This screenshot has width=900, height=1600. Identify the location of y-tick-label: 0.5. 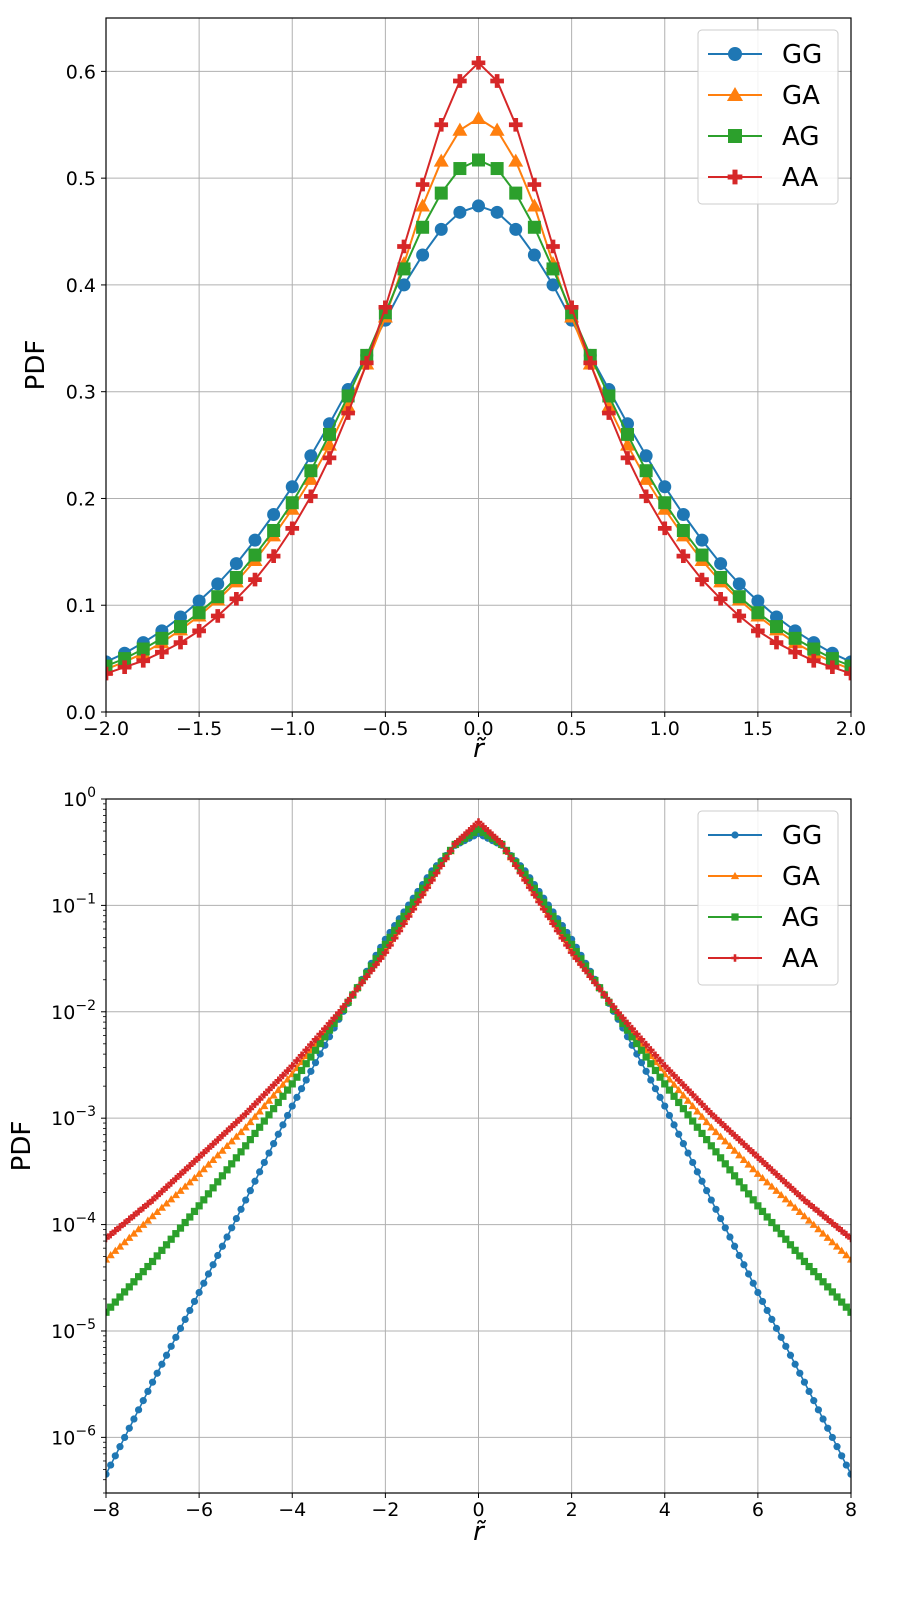
(81, 179).